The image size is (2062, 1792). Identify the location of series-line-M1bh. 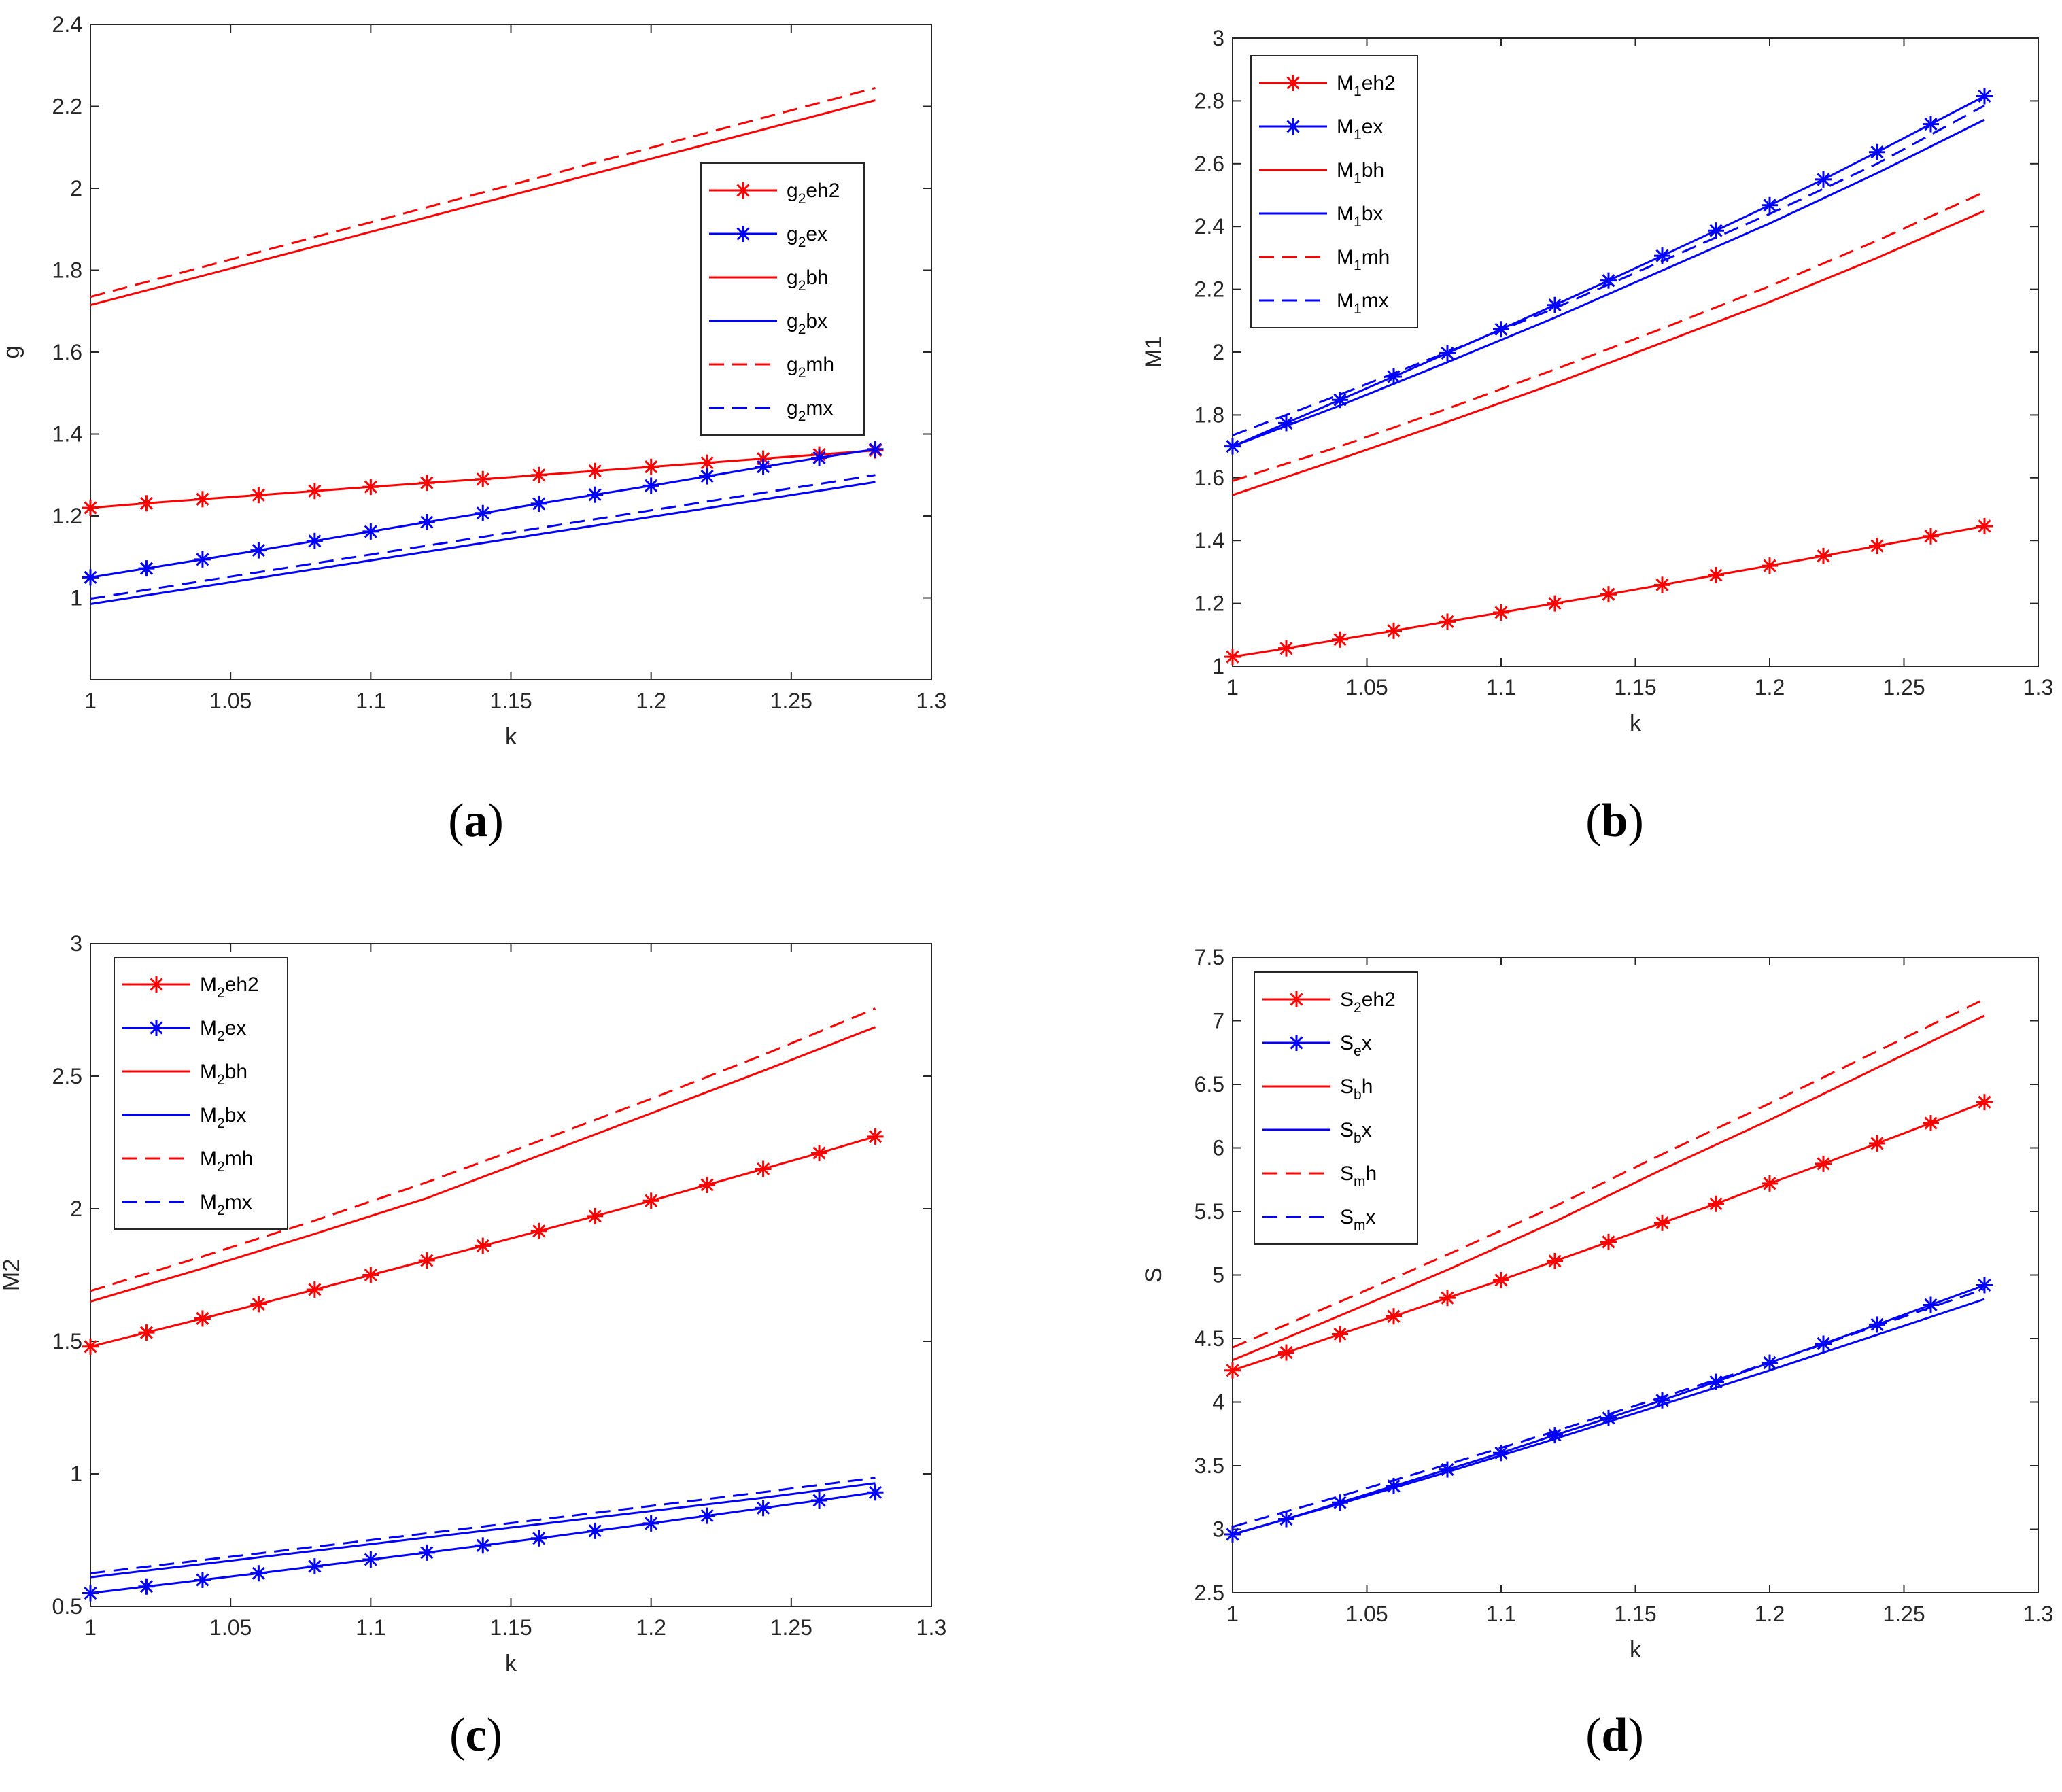
(1608, 353).